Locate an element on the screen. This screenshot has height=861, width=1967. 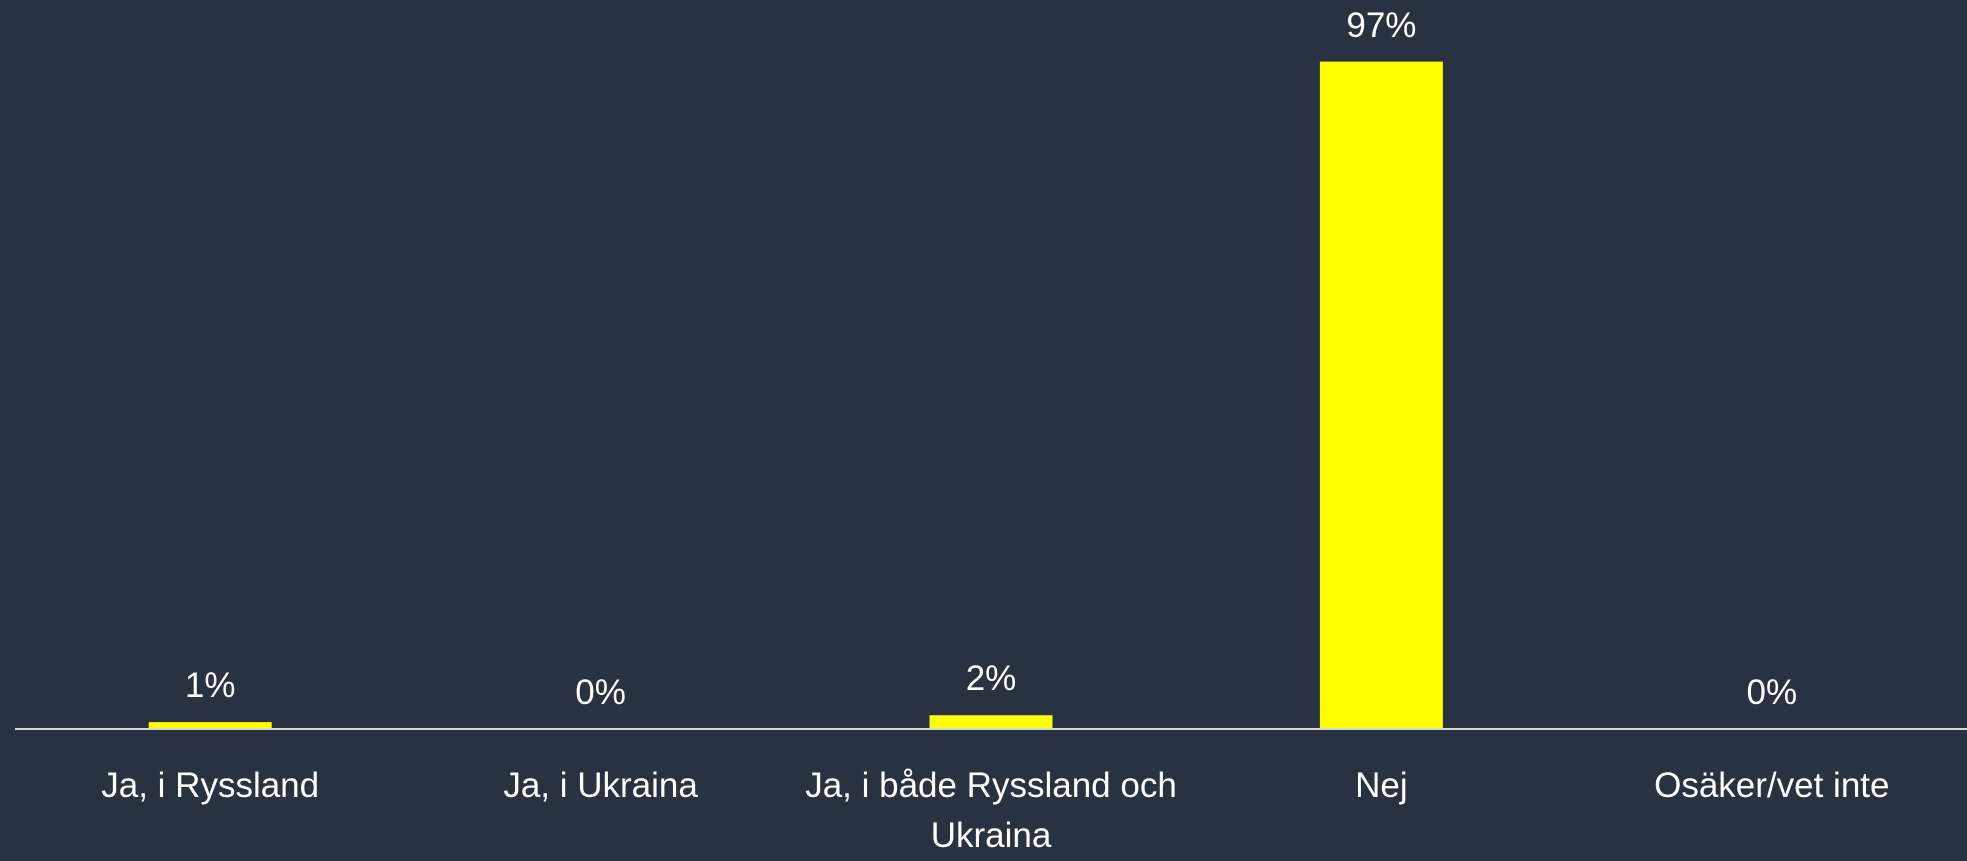
data-label: 2% is located at coordinates (991, 679).